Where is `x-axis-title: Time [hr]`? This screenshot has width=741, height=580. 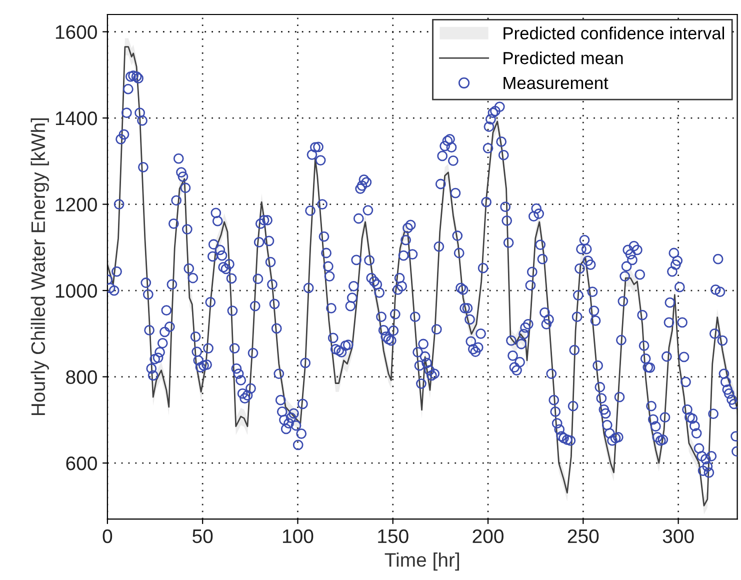
x-axis-title: Time [hr] is located at coordinates (421, 561).